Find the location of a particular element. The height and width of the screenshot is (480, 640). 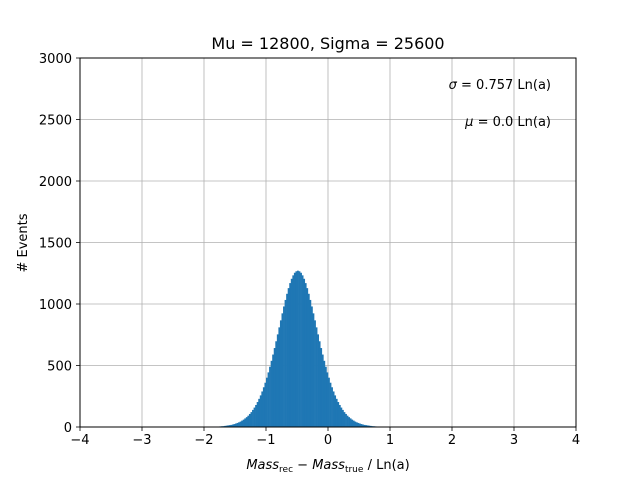

y-tick-label: 2000 is located at coordinates (55, 182).